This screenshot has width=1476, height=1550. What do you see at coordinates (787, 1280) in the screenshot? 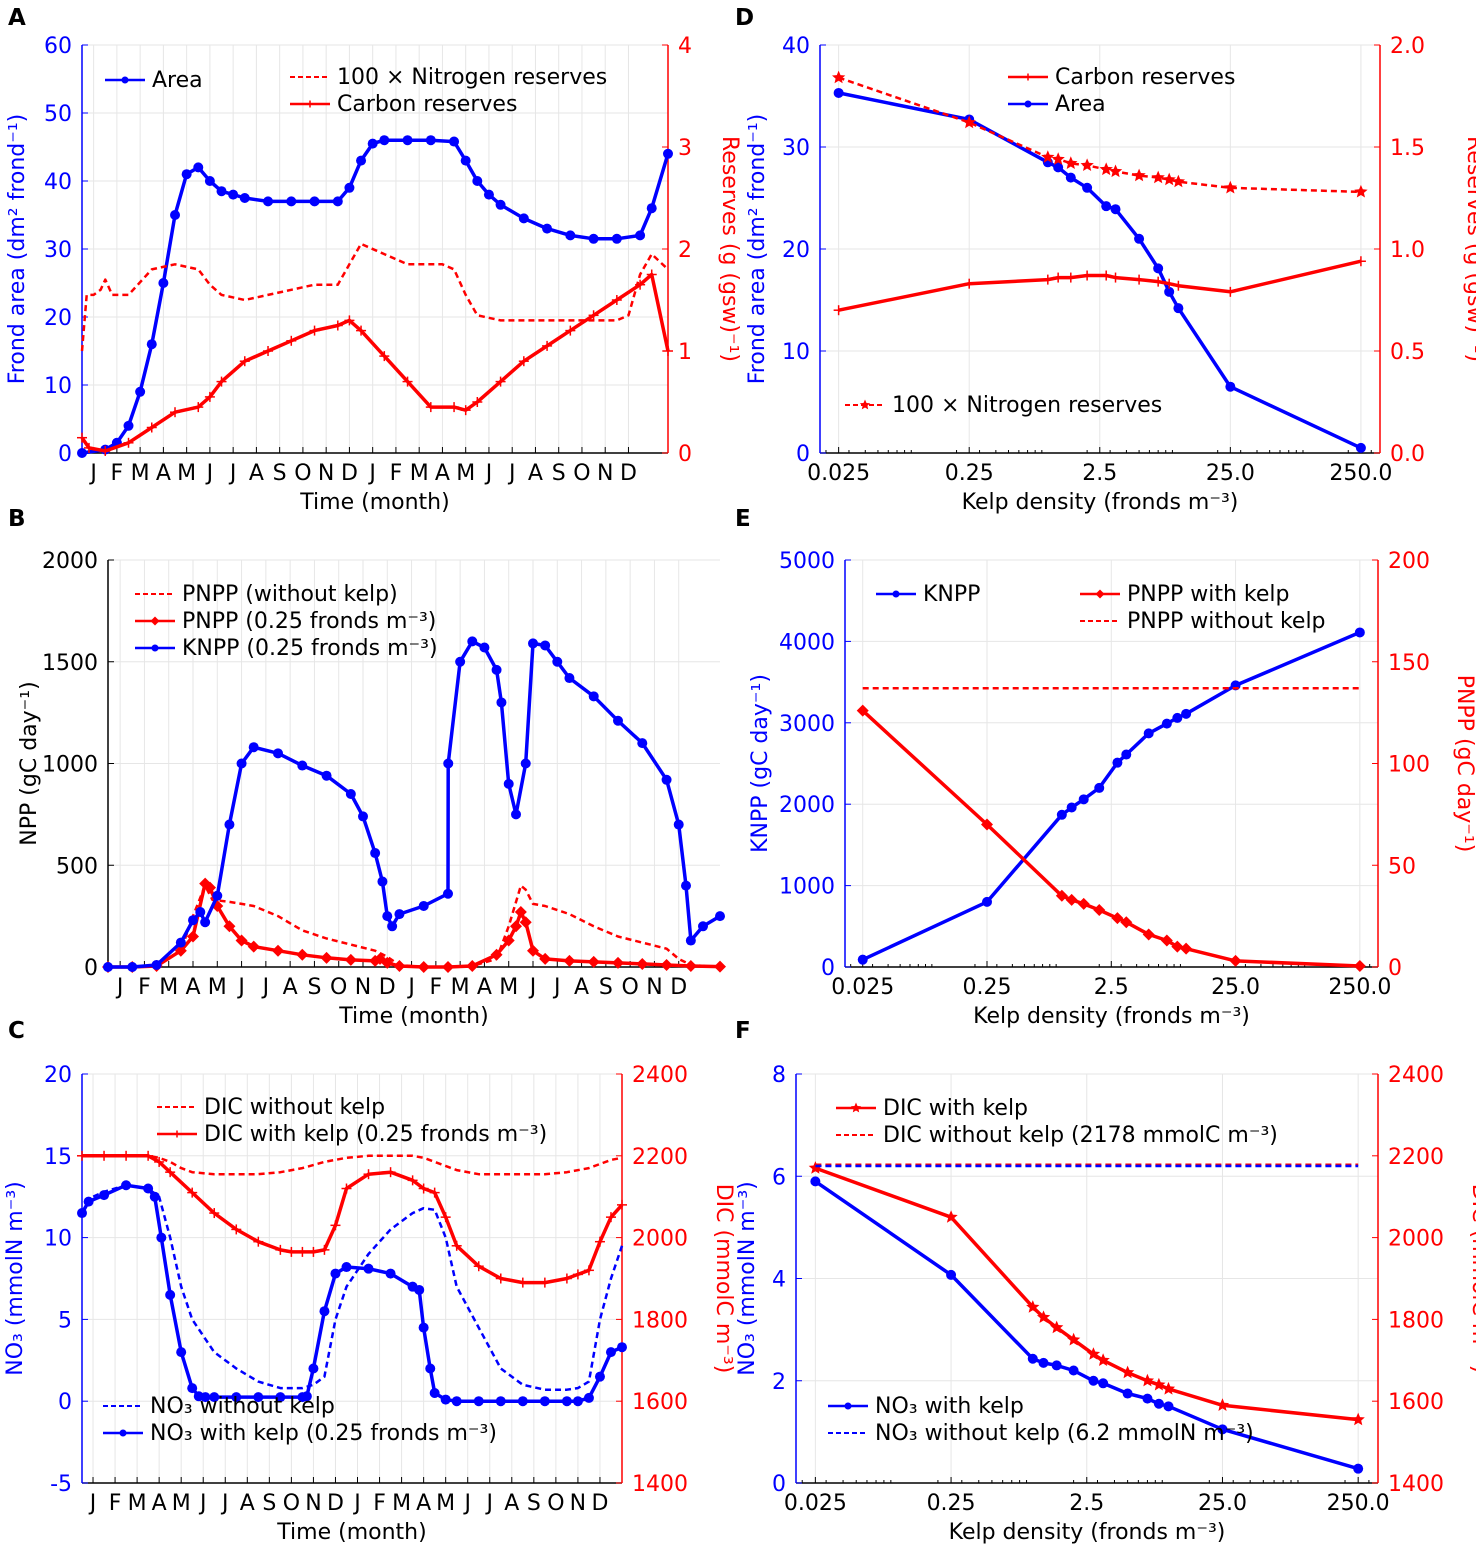
I see `y-ticks: 0 2 4 6 8` at bounding box center [787, 1280].